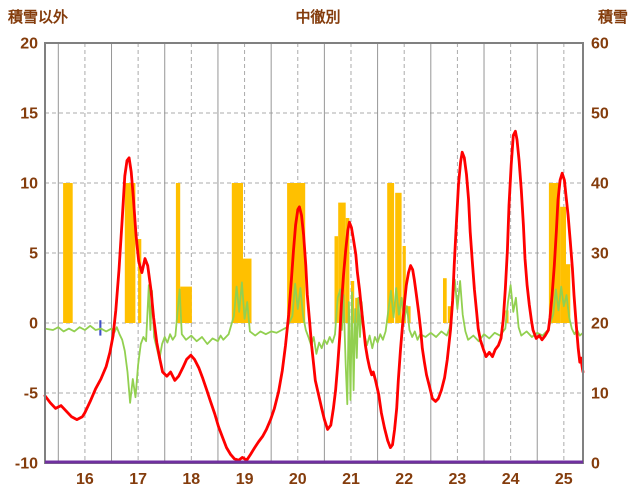  I want to click on svg-text: -5, so click(31, 394).